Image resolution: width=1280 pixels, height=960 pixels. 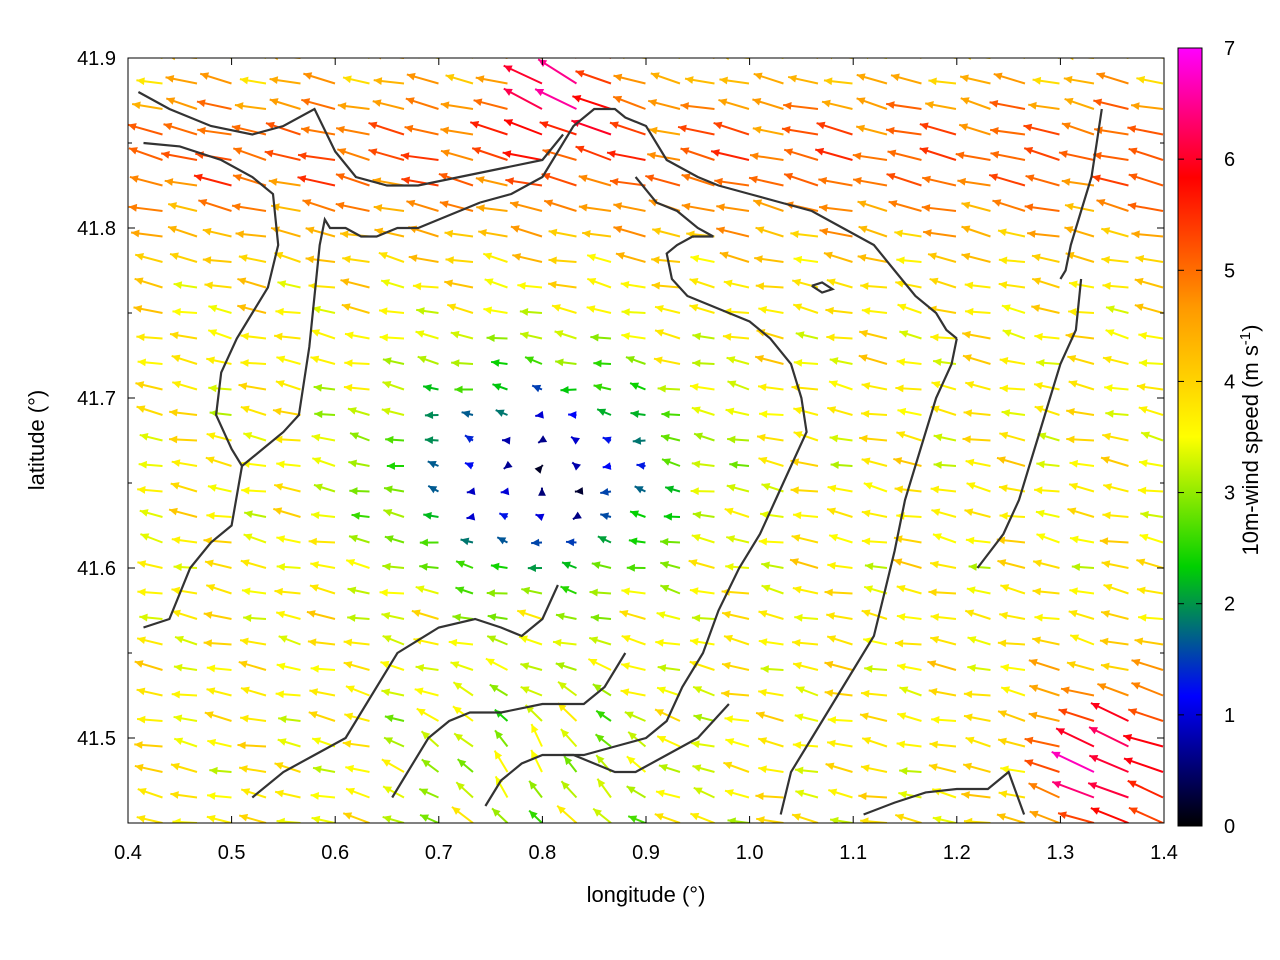 I want to click on x-tick-label: 1.4, so click(x=1164, y=853).